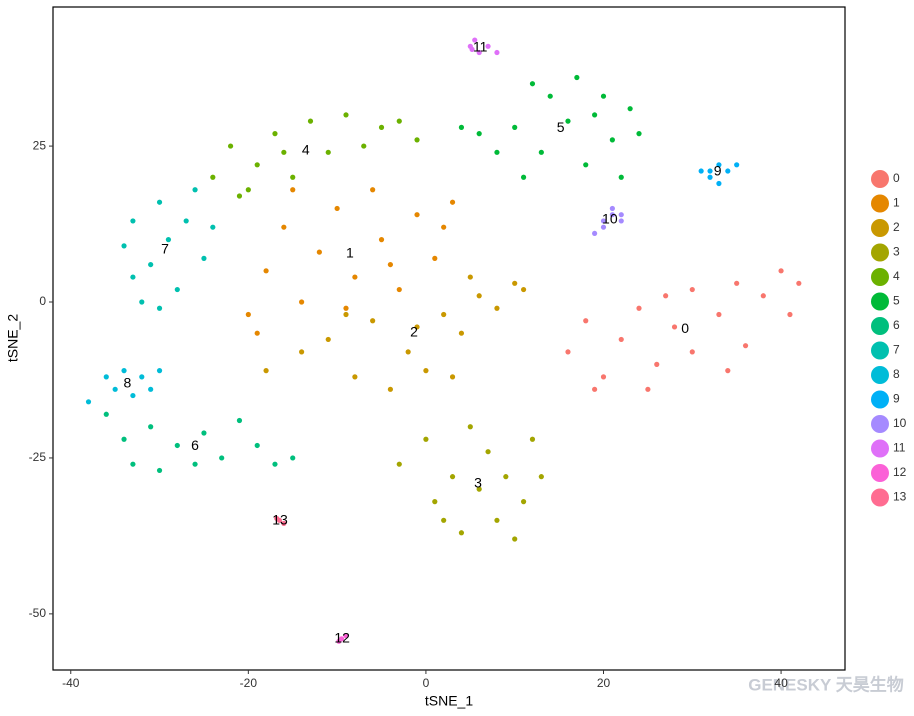 This screenshot has width=914, height=716. Describe the element at coordinates (165, 248) in the screenshot. I see `cluster-label: 7` at that location.